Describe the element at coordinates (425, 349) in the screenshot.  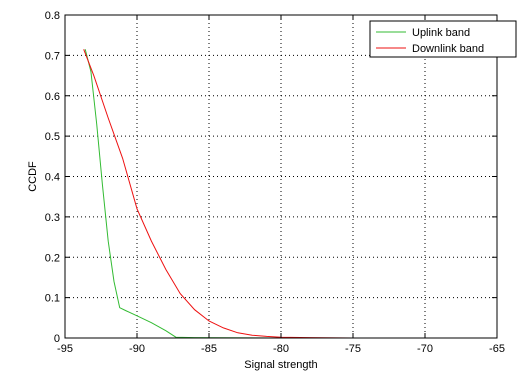
I see `x-tick-label: -70` at that location.